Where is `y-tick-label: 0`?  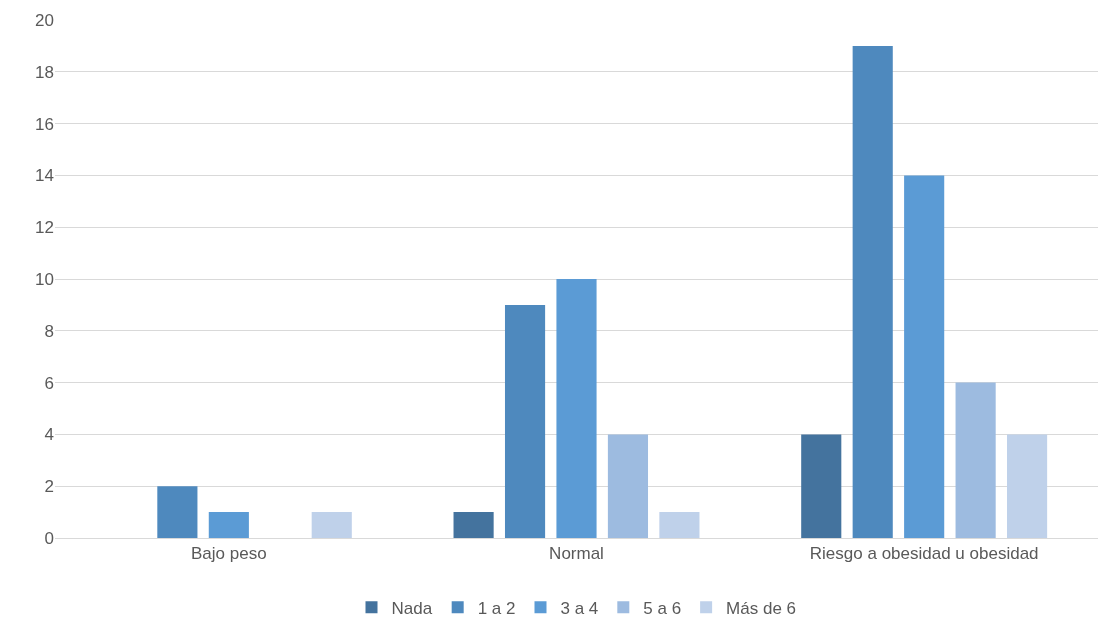 y-tick-label: 0 is located at coordinates (49, 538).